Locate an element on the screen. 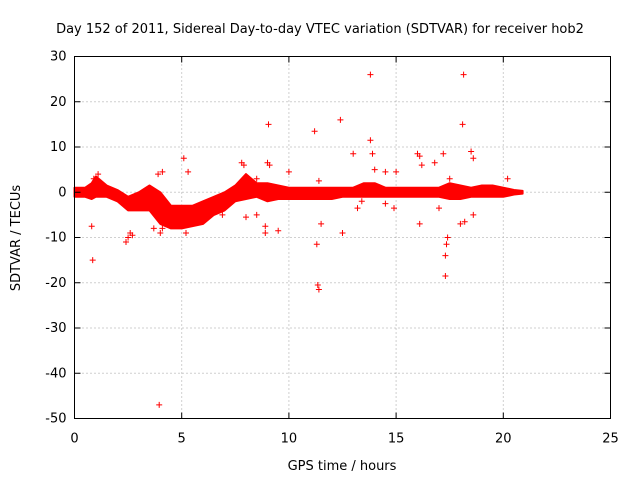 The height and width of the screenshot is (480, 640). x-tick-label: 15 is located at coordinates (396, 439).